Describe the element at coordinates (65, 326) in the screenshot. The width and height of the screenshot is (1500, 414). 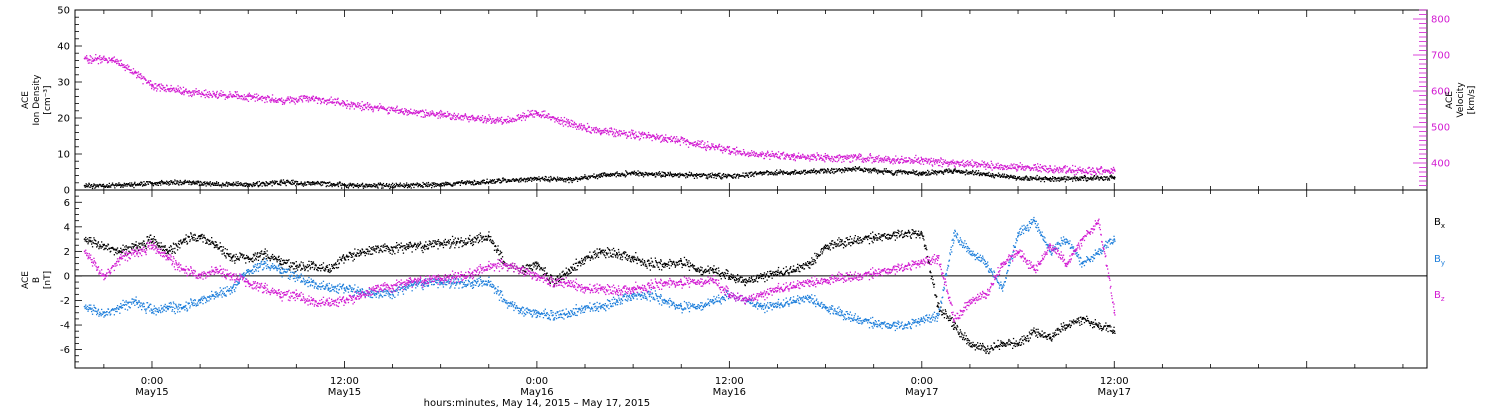
I see `y-tick-label: -4` at that location.